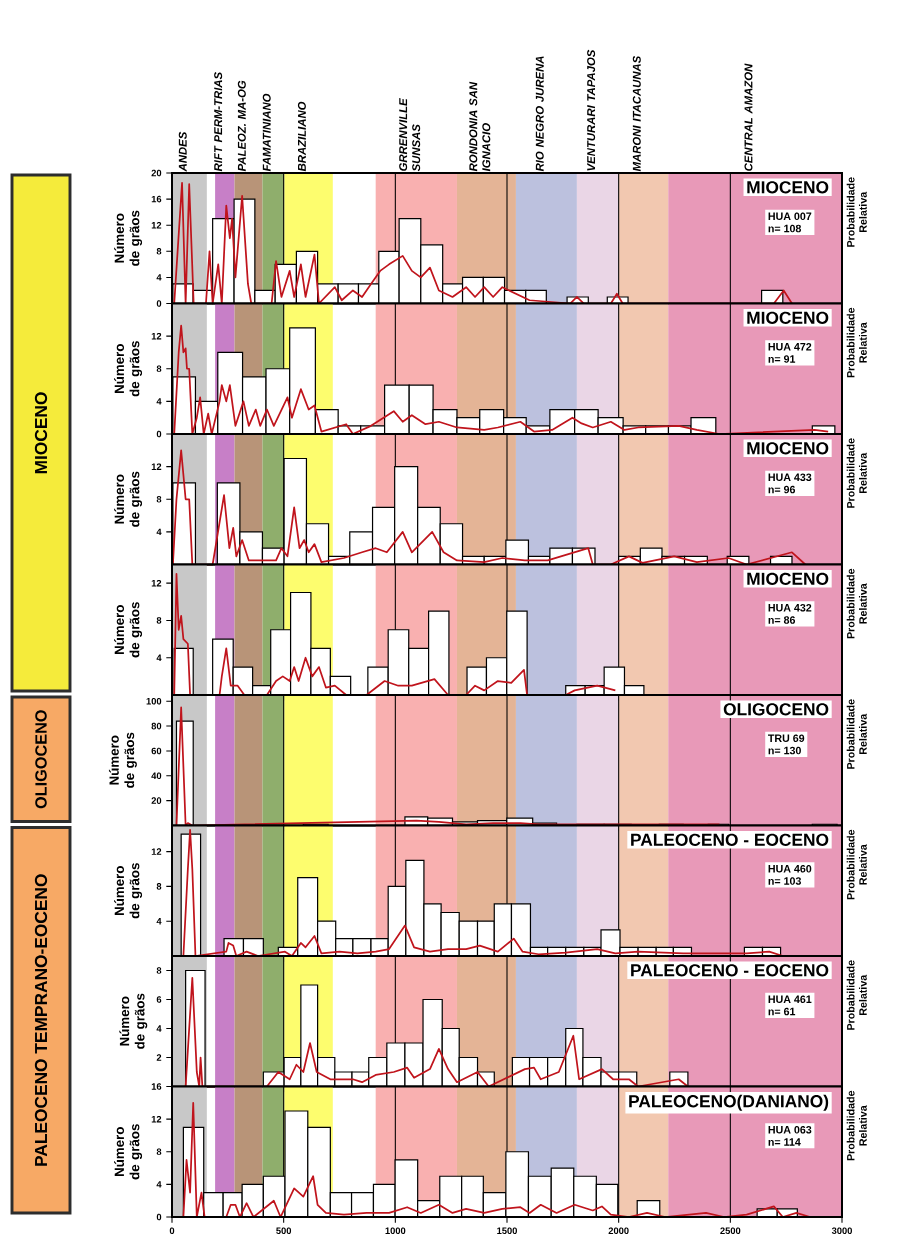 The width and height of the screenshot is (908, 1241). What do you see at coordinates (790, 1130) in the screenshot?
I see `annotation: HUA 063` at bounding box center [790, 1130].